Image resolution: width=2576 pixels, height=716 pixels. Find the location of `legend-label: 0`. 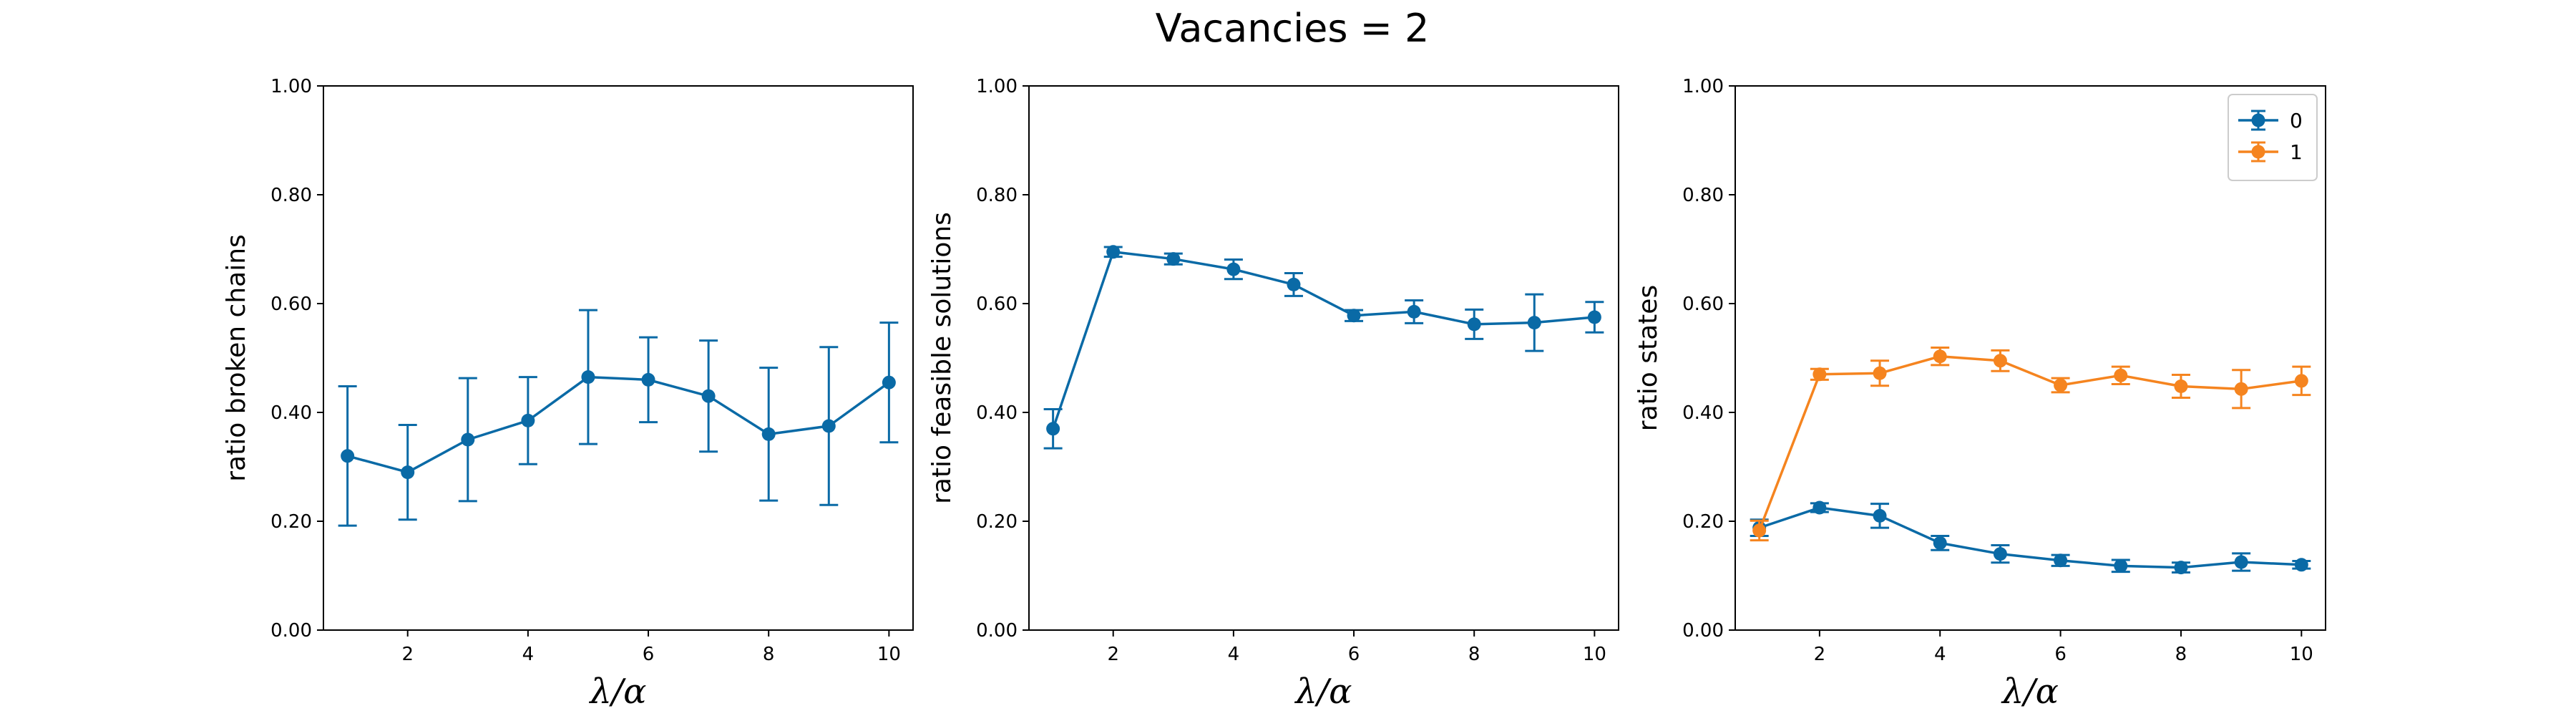

legend-label: 0 is located at coordinates (2296, 120).